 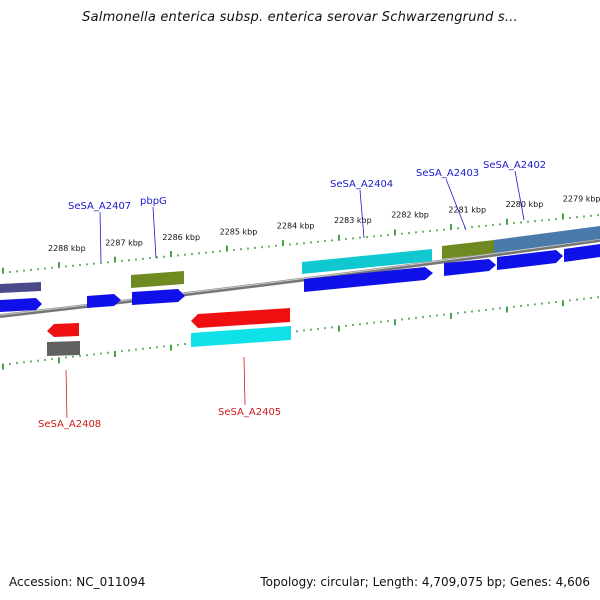 What do you see at coordinates (410, 215) in the screenshot?
I see `tick-label: 2282 kbp` at bounding box center [410, 215].